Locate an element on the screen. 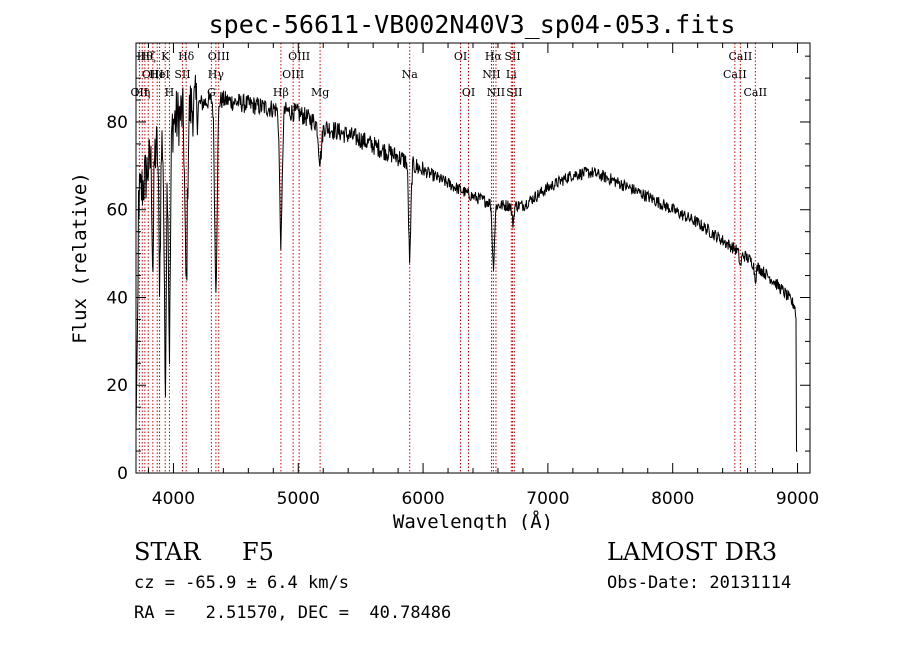 This screenshot has width=900, height=649. coordinates: RA = 2.51570, DEC = 40.78486 is located at coordinates (293, 613).